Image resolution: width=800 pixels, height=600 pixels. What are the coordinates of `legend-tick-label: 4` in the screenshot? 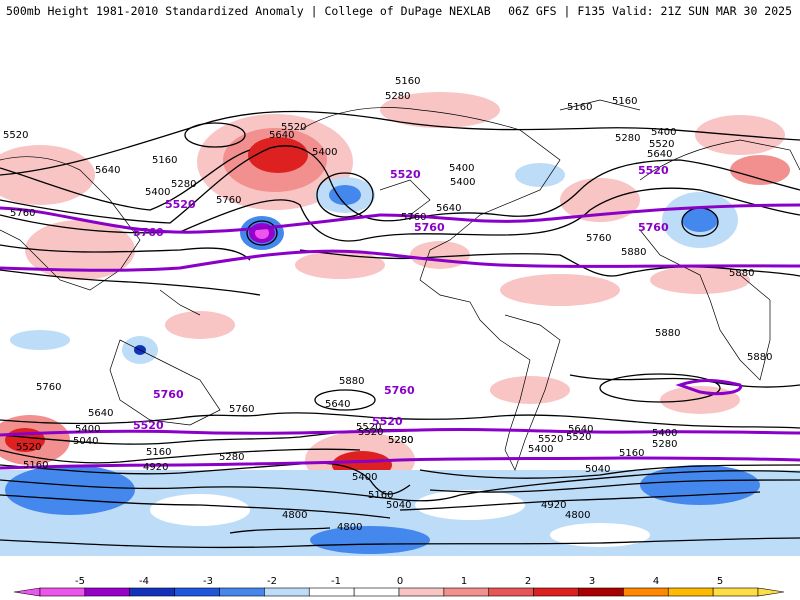 It's located at (656, 581).